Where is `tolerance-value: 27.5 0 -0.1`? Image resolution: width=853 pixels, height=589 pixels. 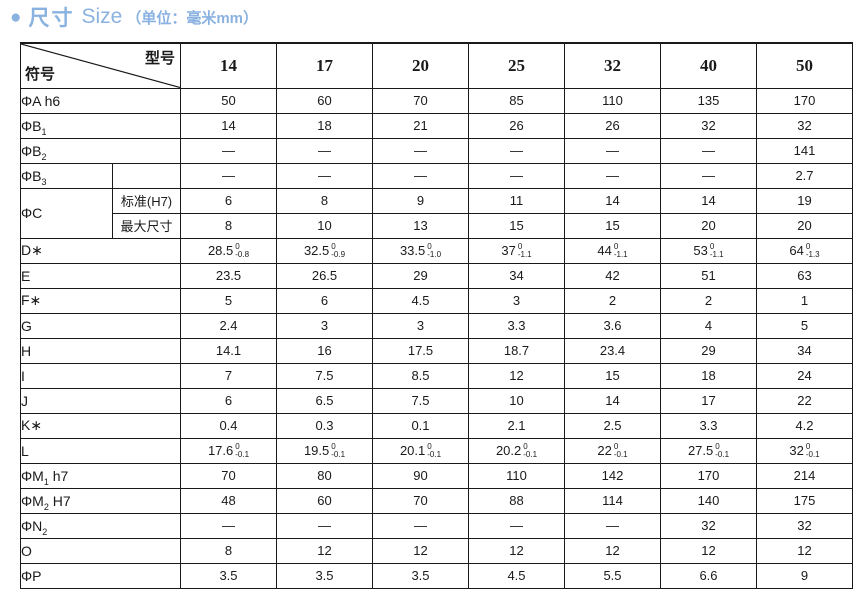 tolerance-value: 27.5 0 -0.1 is located at coordinates (708, 450).